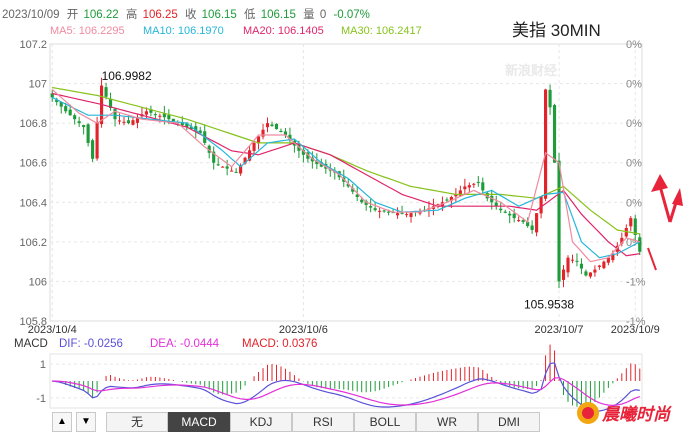 The width and height of the screenshot is (684, 432). What do you see at coordinates (323, 422) in the screenshot?
I see `tab-rsi: RSI` at bounding box center [323, 422].